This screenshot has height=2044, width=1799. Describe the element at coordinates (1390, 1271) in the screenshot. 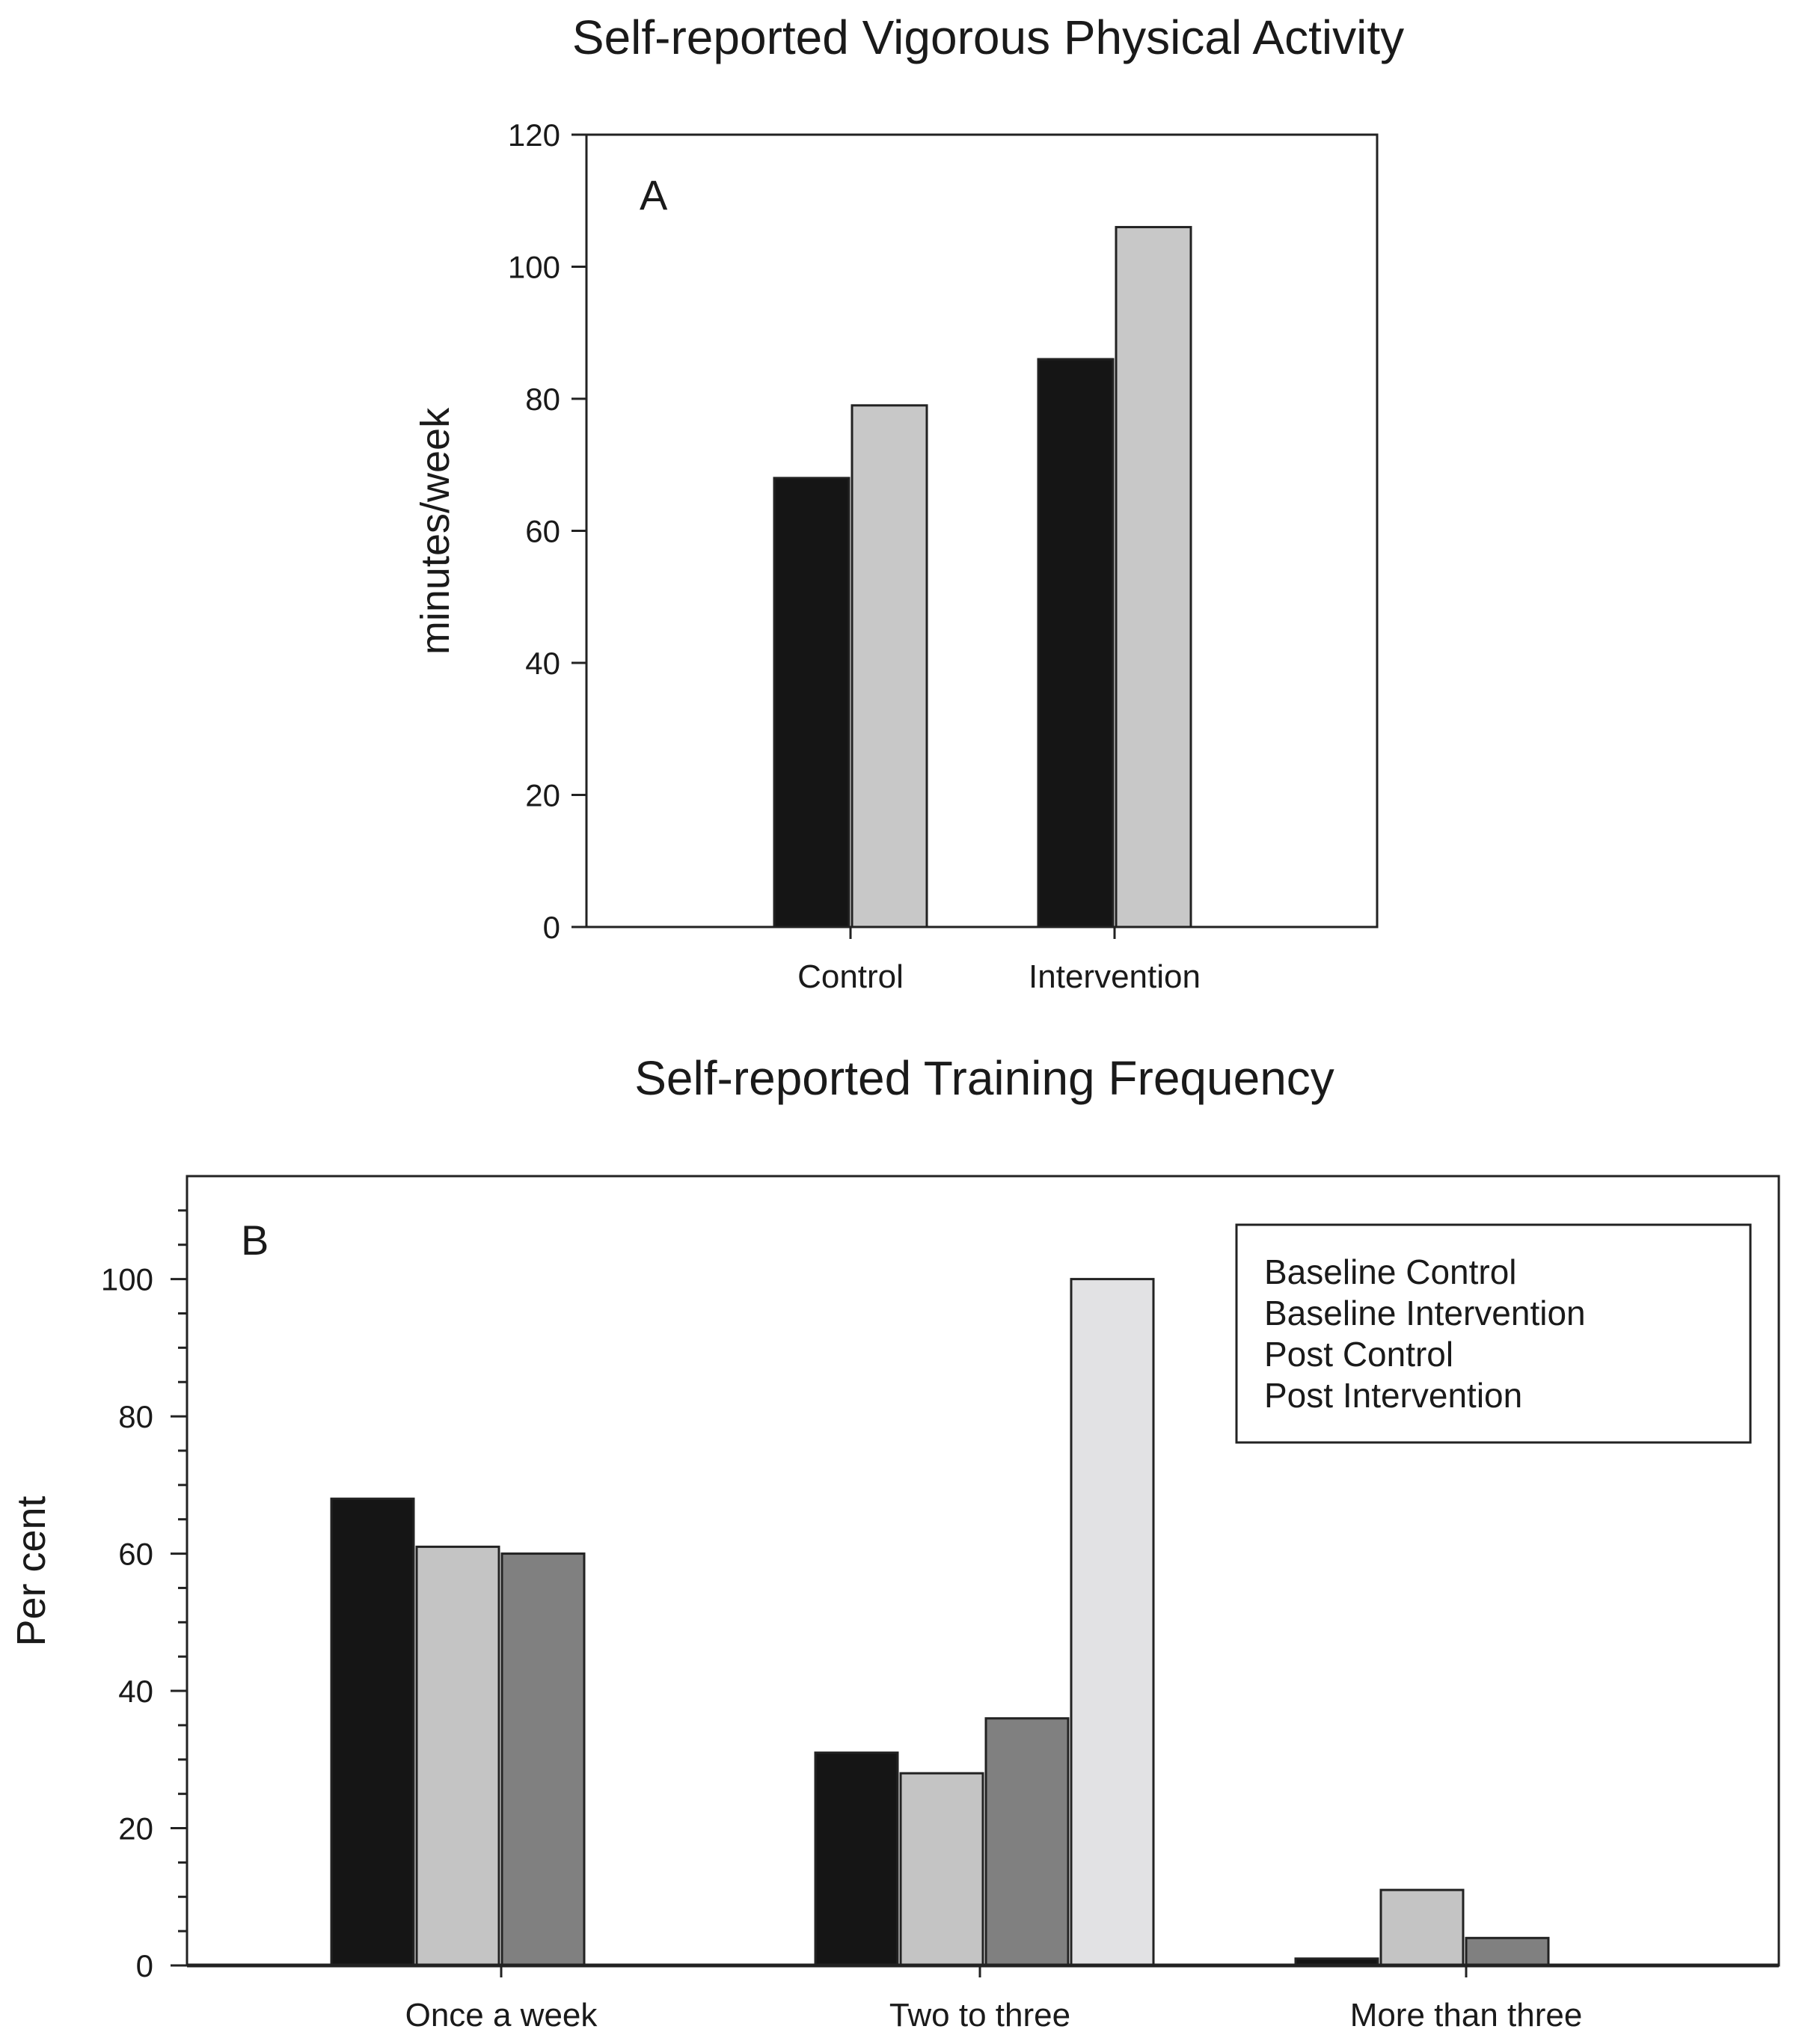

I see `legend-entry-1: Baseline Control` at that location.